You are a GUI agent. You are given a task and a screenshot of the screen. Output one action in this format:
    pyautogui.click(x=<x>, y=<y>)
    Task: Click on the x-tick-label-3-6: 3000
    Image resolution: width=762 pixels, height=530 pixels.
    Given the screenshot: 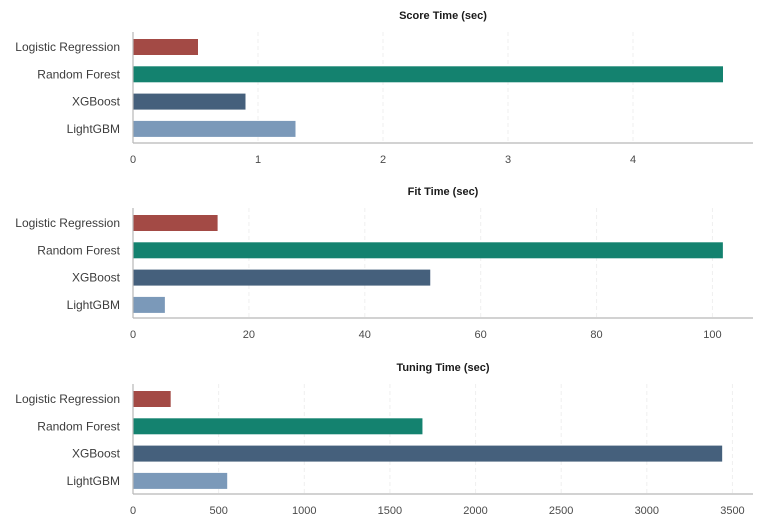 What is the action you would take?
    pyautogui.click(x=647, y=511)
    